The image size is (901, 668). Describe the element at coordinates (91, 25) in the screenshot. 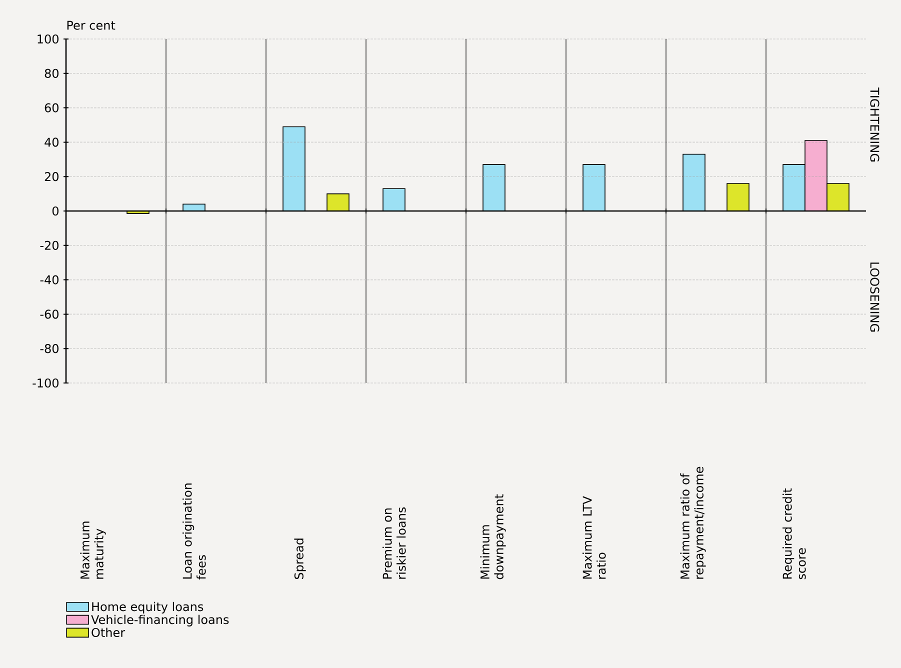

I see `y-axis-title: Per cent` at that location.